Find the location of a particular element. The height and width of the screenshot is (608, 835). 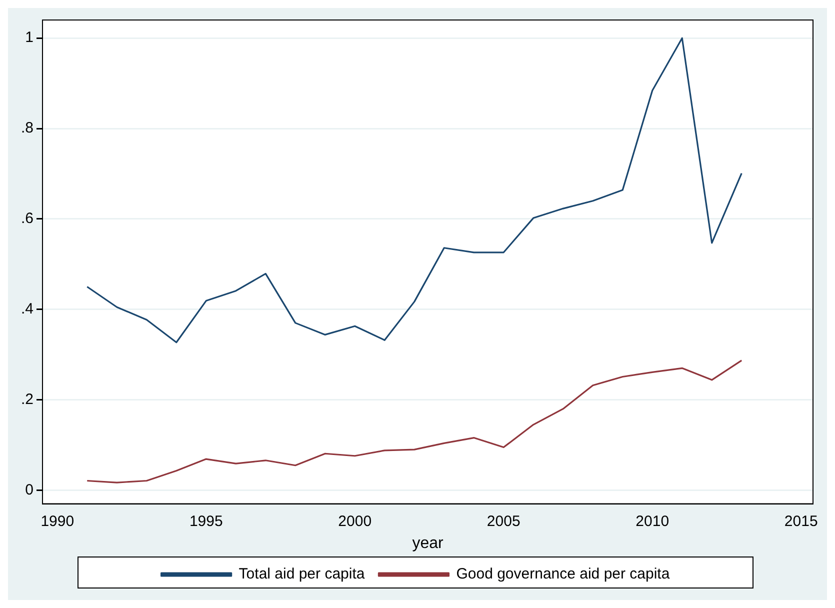

y-tick-label: .2 is located at coordinates (27, 399).